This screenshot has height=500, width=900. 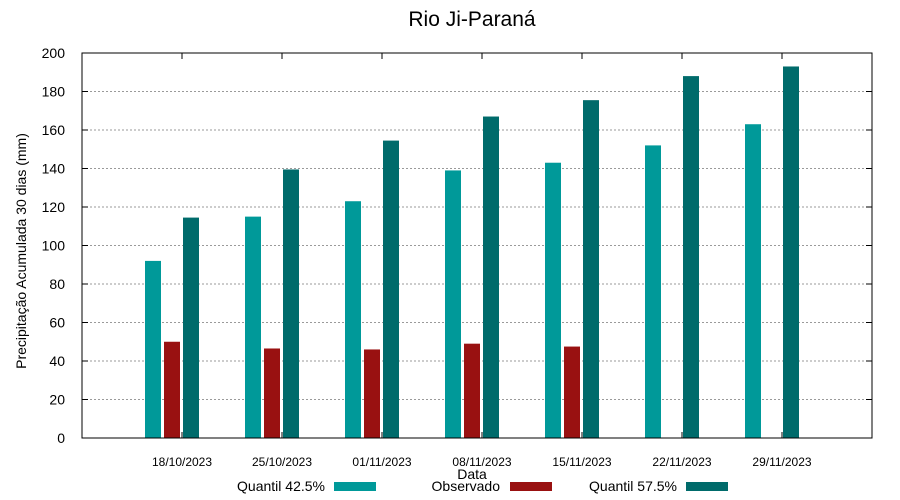 I want to click on x-tick-label: 29/11/2023, so click(x=781, y=462).